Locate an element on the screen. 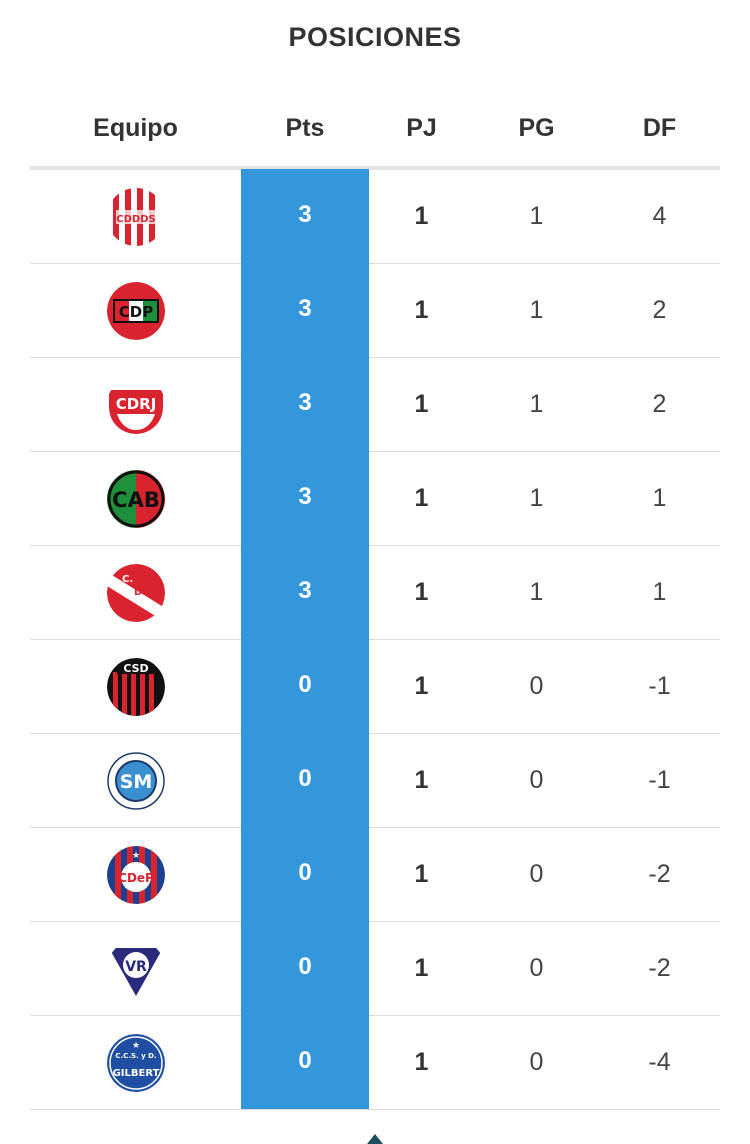  vr-crest-icon: VR is located at coordinates (135, 968).